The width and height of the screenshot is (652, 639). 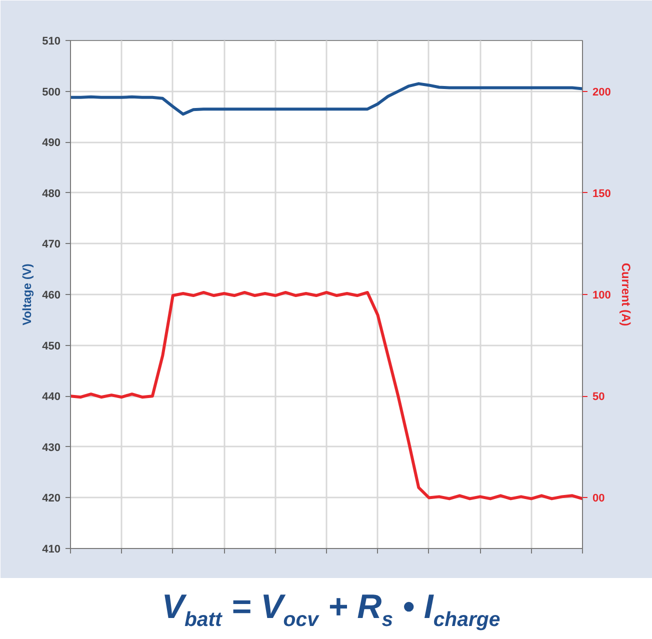 What do you see at coordinates (601, 194) in the screenshot?
I see `y2-tick-label: 150` at bounding box center [601, 194].